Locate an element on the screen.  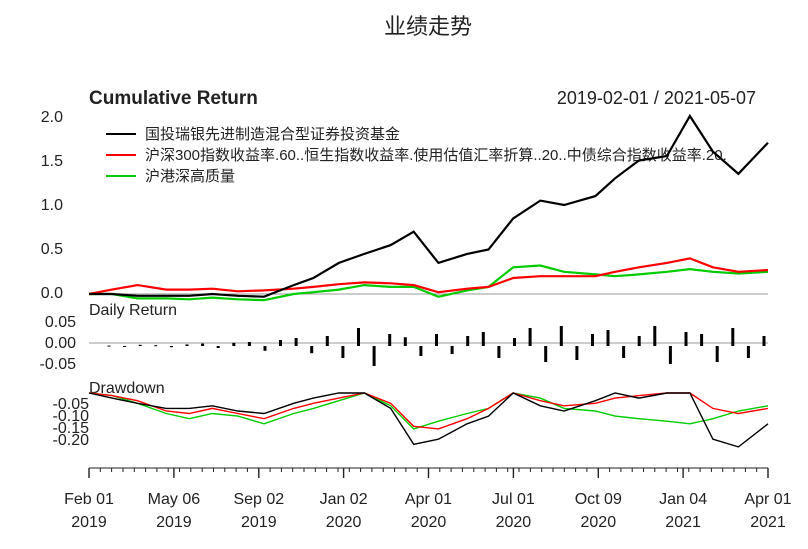
dd-ytick-3: -0.20 is located at coordinates (71, 440).